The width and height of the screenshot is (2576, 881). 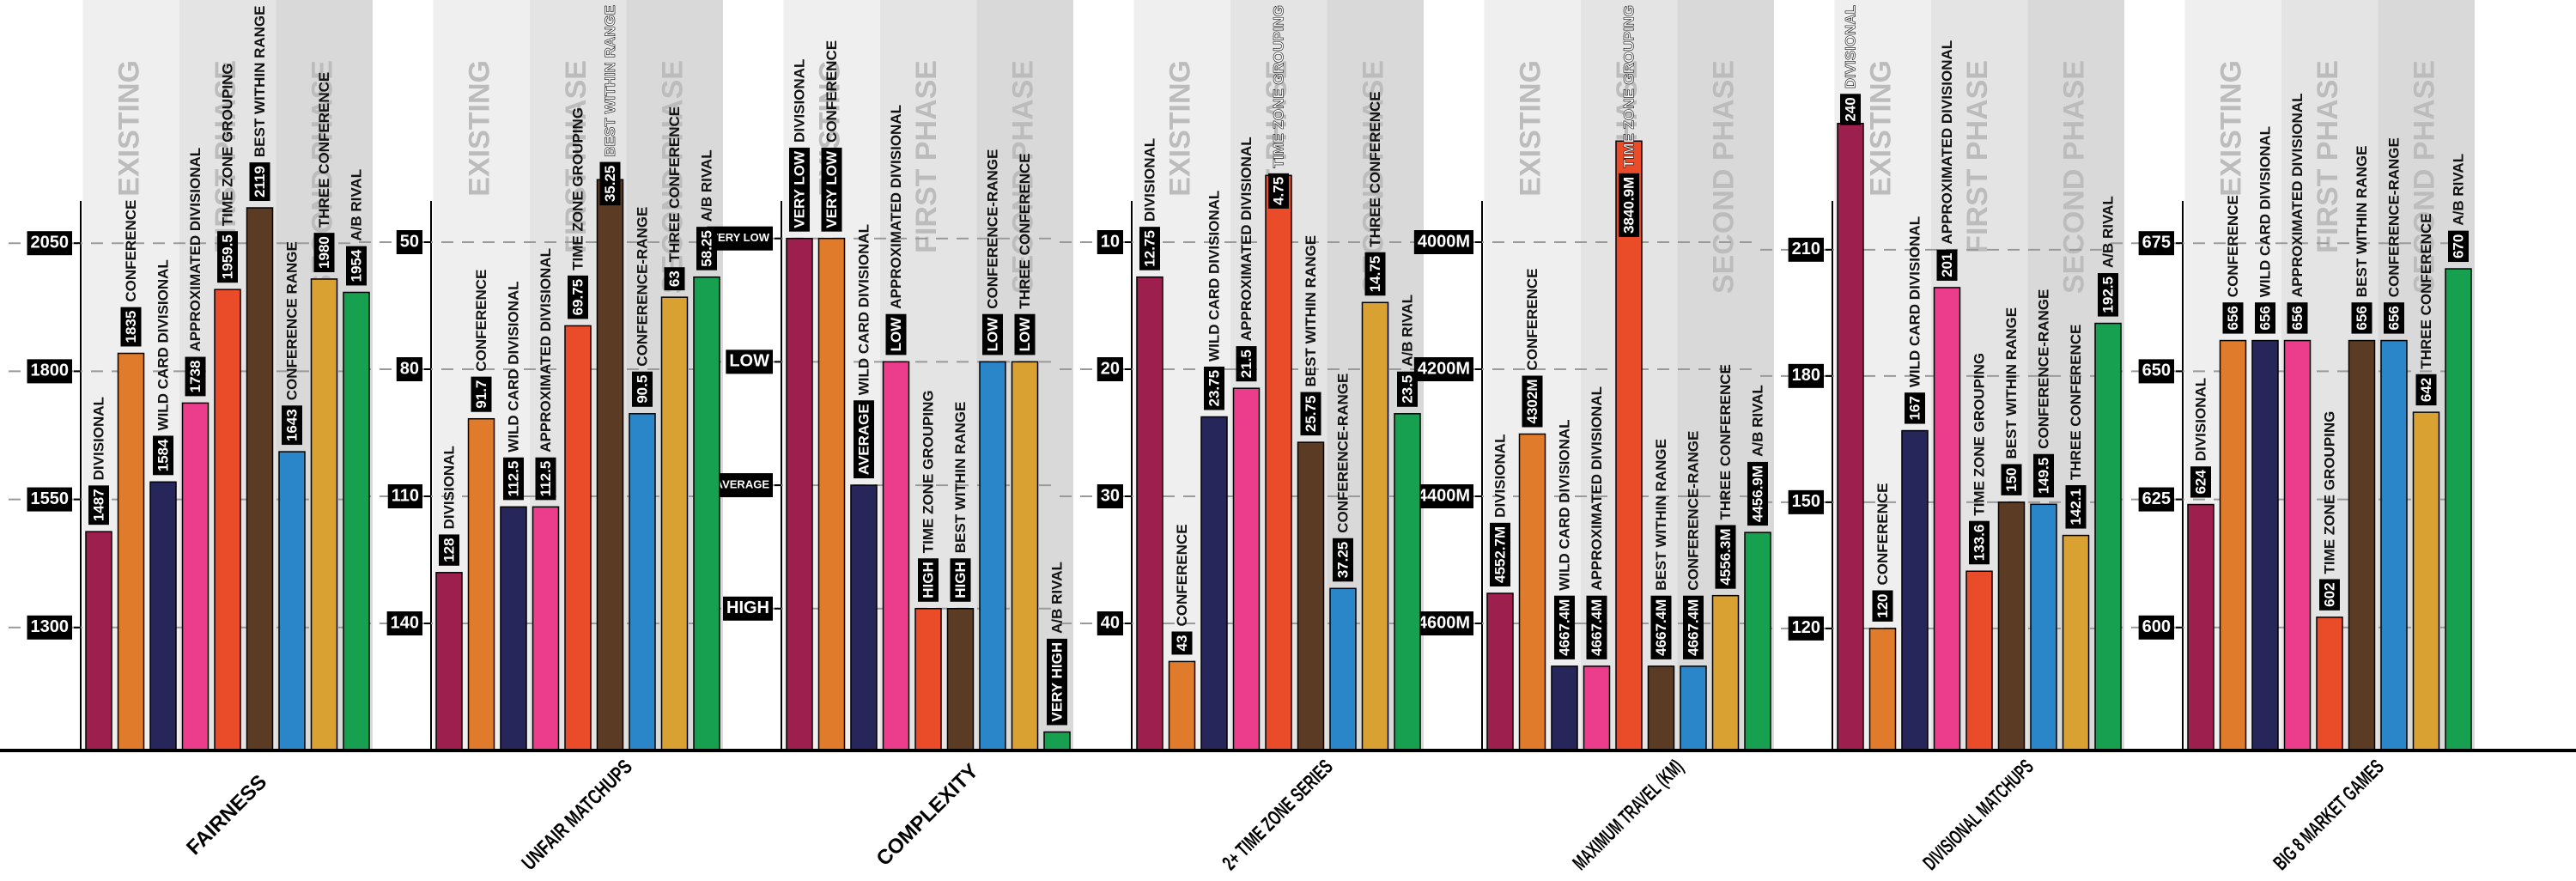 I want to click on value-label: 128, so click(x=448, y=550).